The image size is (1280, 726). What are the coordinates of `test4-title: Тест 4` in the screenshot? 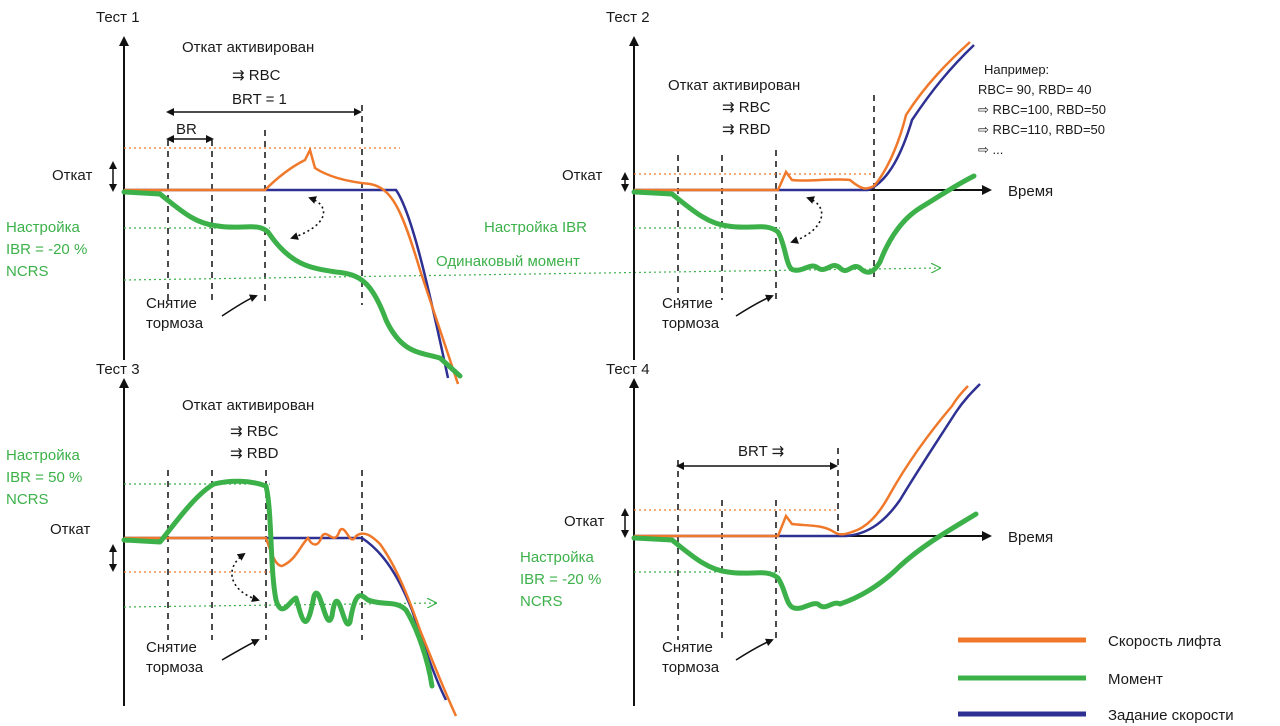 It's located at (628, 369).